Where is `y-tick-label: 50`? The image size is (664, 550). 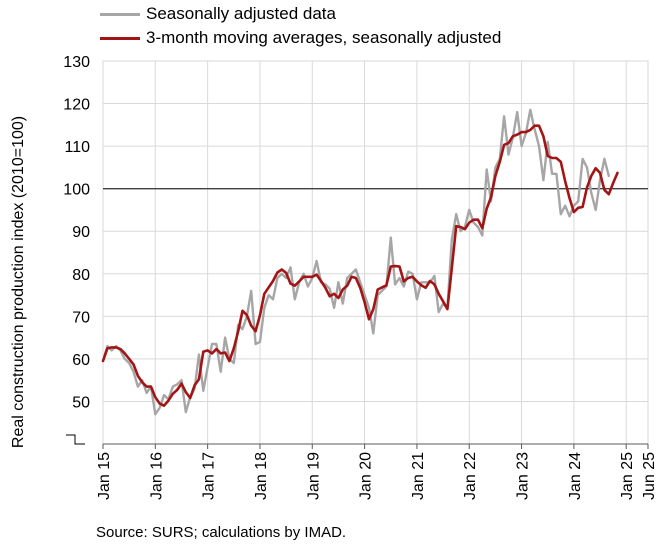 y-tick-label: 50 is located at coordinates (81, 402).